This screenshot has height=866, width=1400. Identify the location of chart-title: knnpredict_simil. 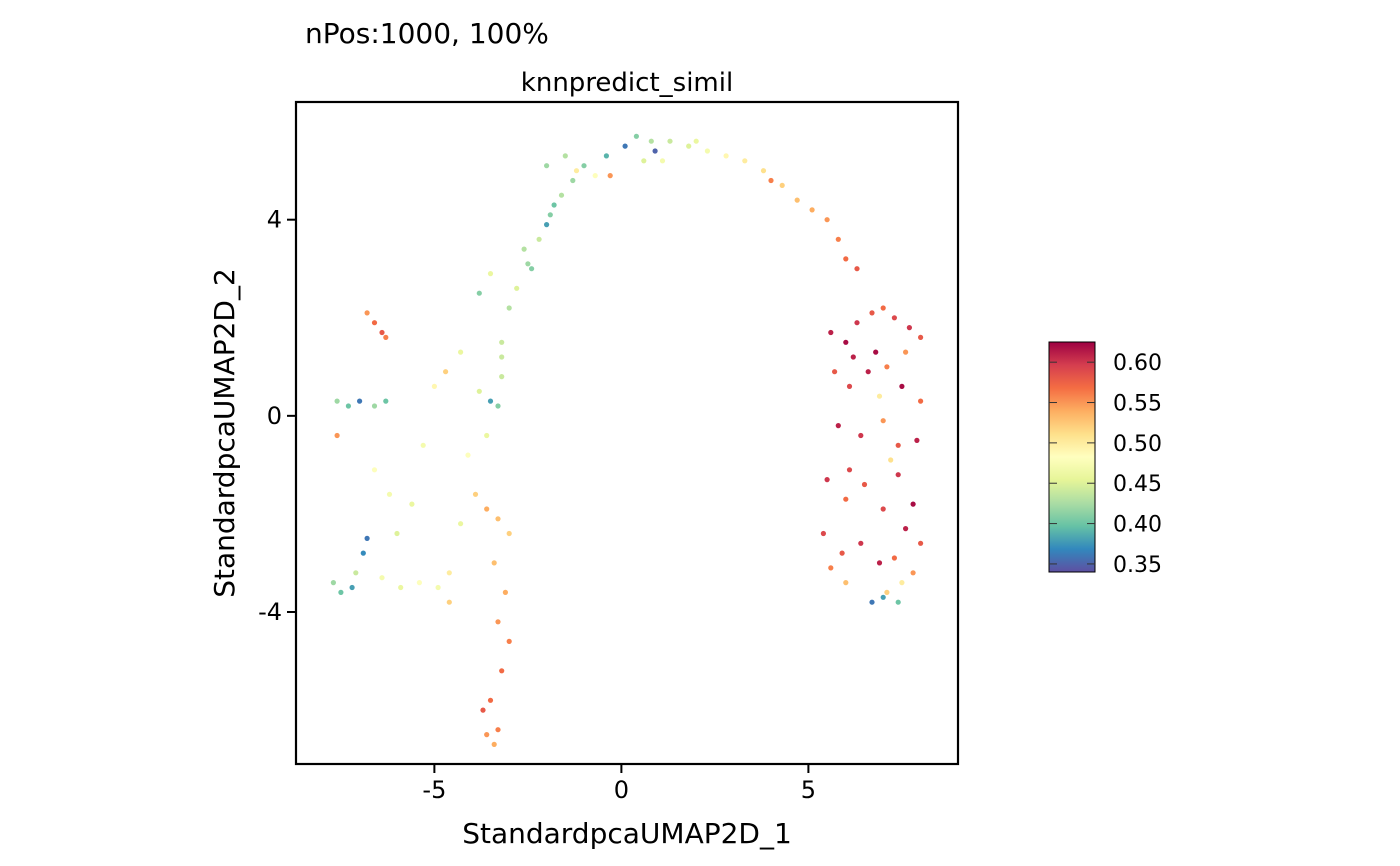
(627, 83).